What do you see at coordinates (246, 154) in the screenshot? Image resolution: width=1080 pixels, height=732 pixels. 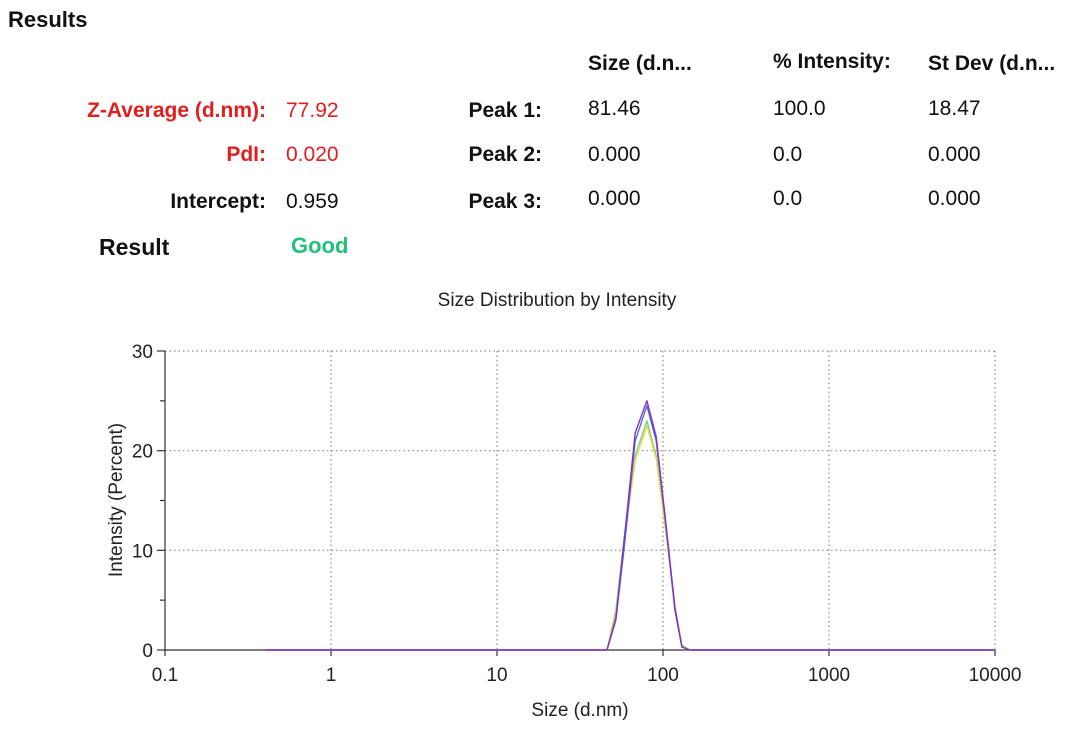 I see `pdi-label: PdI:` at bounding box center [246, 154].